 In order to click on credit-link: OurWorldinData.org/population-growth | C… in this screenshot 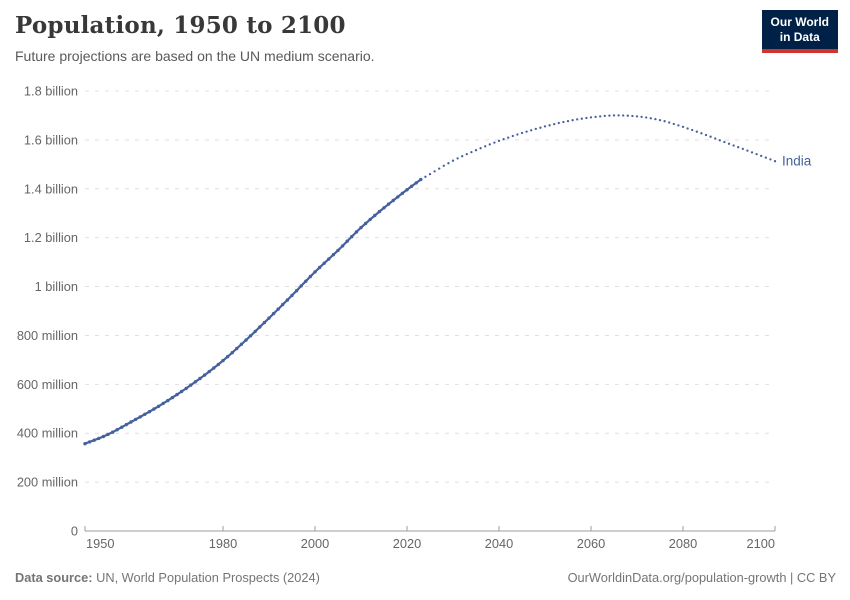, I will do `click(701, 577)`.